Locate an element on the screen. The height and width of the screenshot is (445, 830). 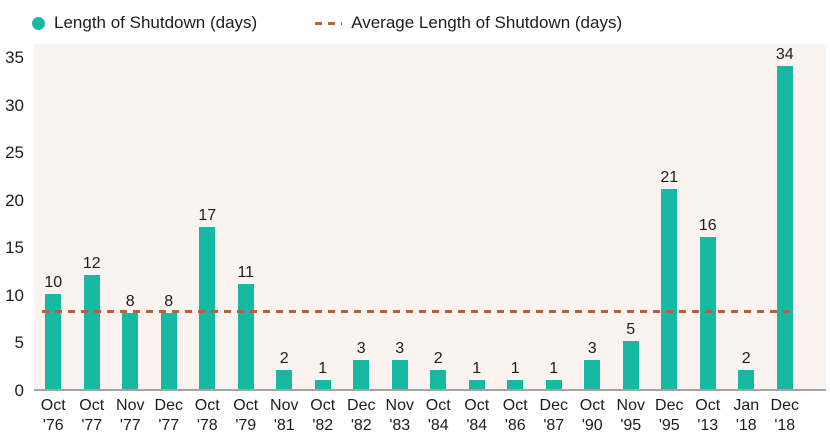
bar-column: 12 is located at coordinates (92, 321).